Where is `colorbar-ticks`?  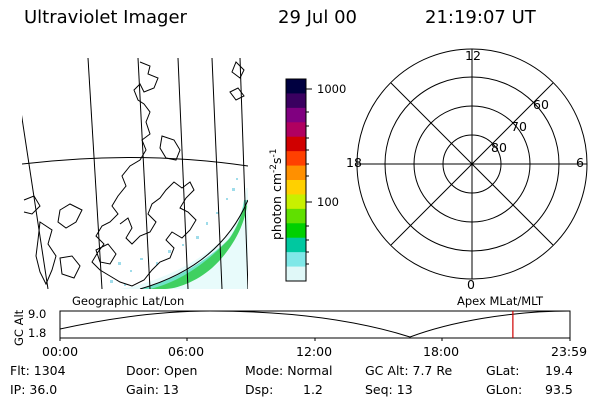
colorbar-ticks is located at coordinates (309, 176).